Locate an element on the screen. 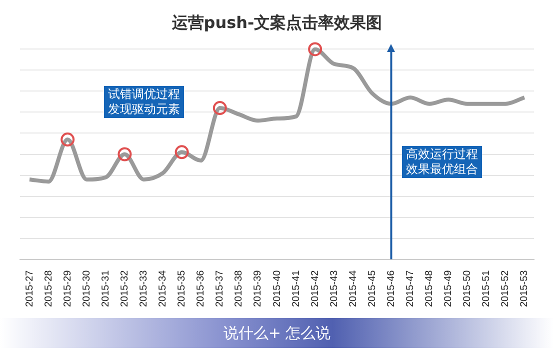 The image size is (554, 354). chart-title: 运营push-文案点击率效果图 is located at coordinates (276, 22).